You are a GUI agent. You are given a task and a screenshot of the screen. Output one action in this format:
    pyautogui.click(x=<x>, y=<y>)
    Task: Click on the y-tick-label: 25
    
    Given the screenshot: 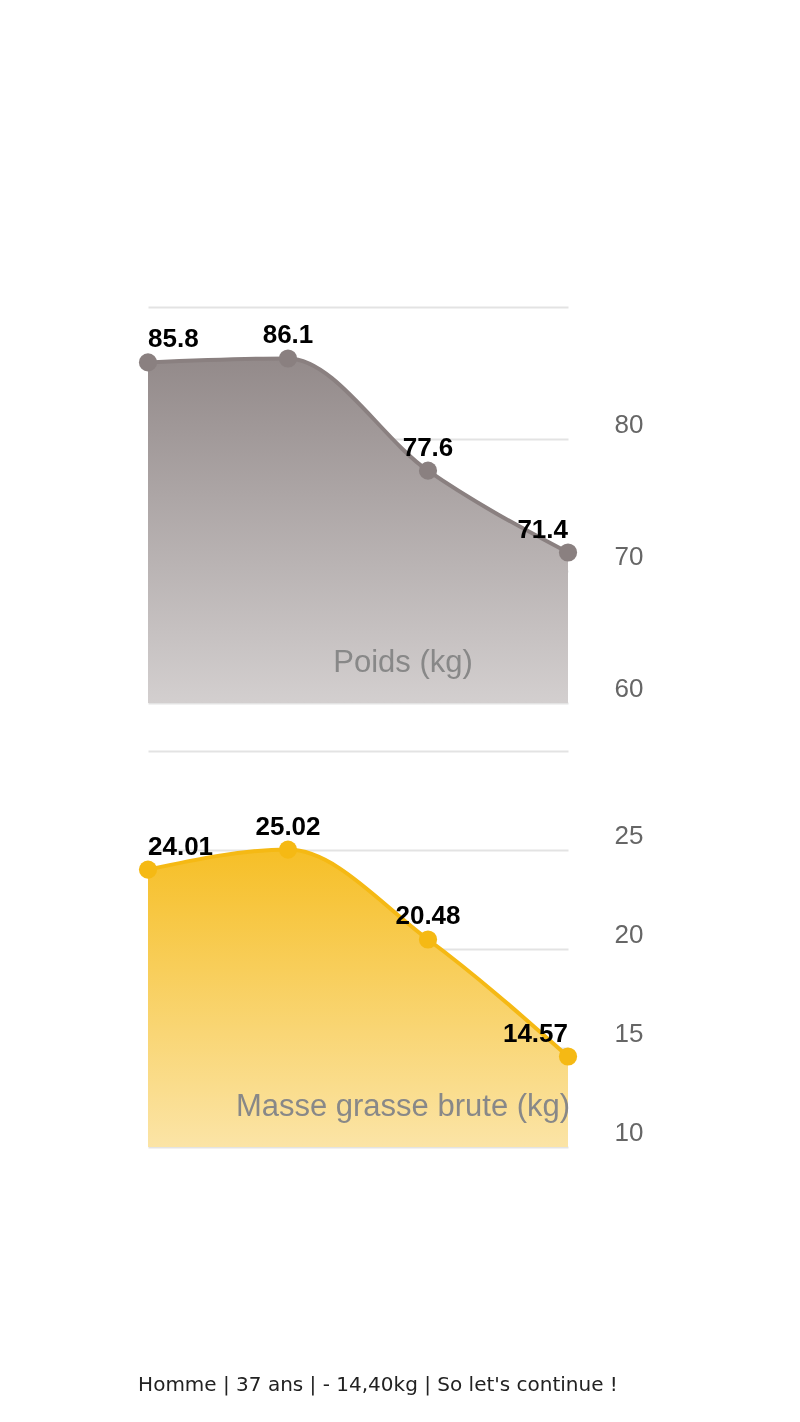 What is the action you would take?
    pyautogui.click(x=629, y=834)
    